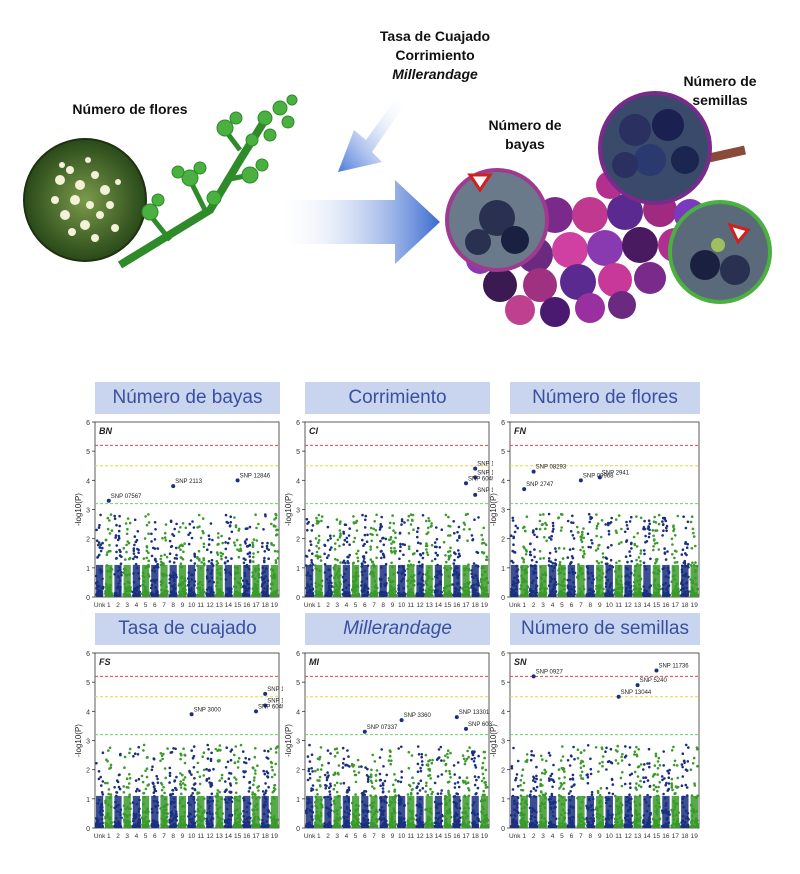  I want to click on x-tick-label: 8, so click(173, 836).